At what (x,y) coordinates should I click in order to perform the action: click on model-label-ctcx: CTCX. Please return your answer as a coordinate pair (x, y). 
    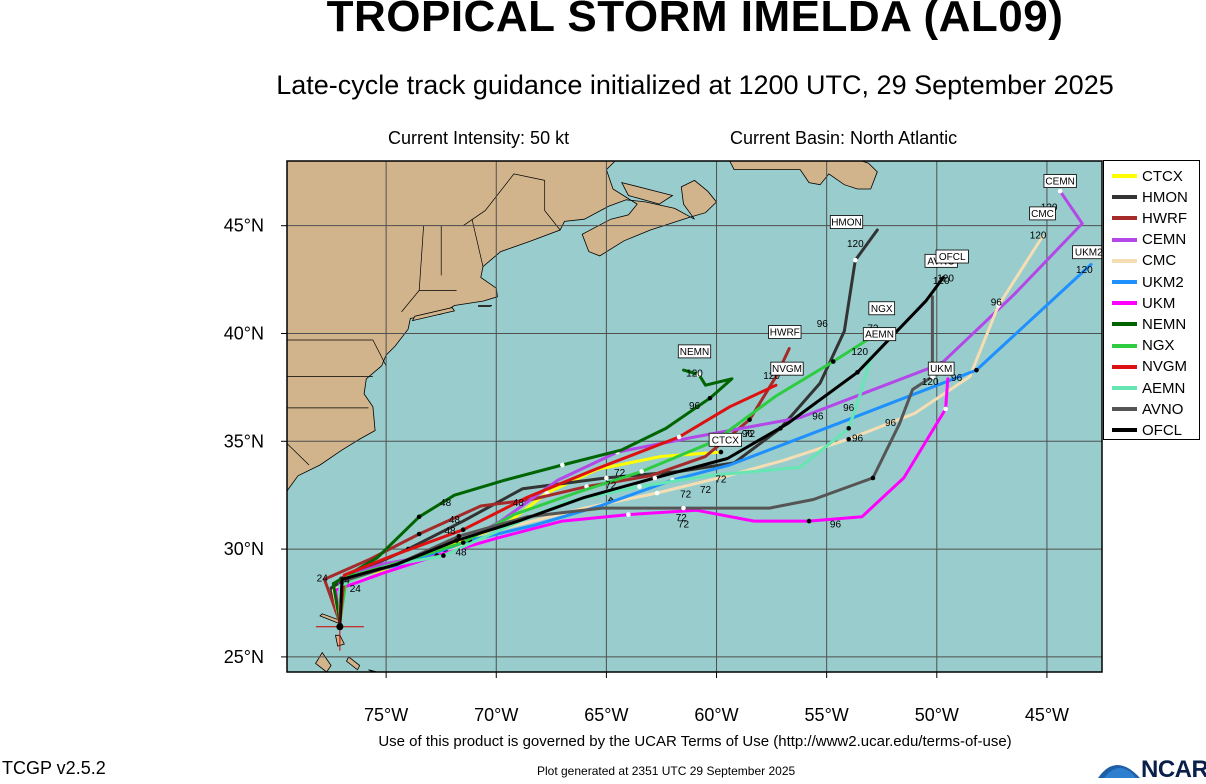
    Looking at the image, I should click on (726, 440).